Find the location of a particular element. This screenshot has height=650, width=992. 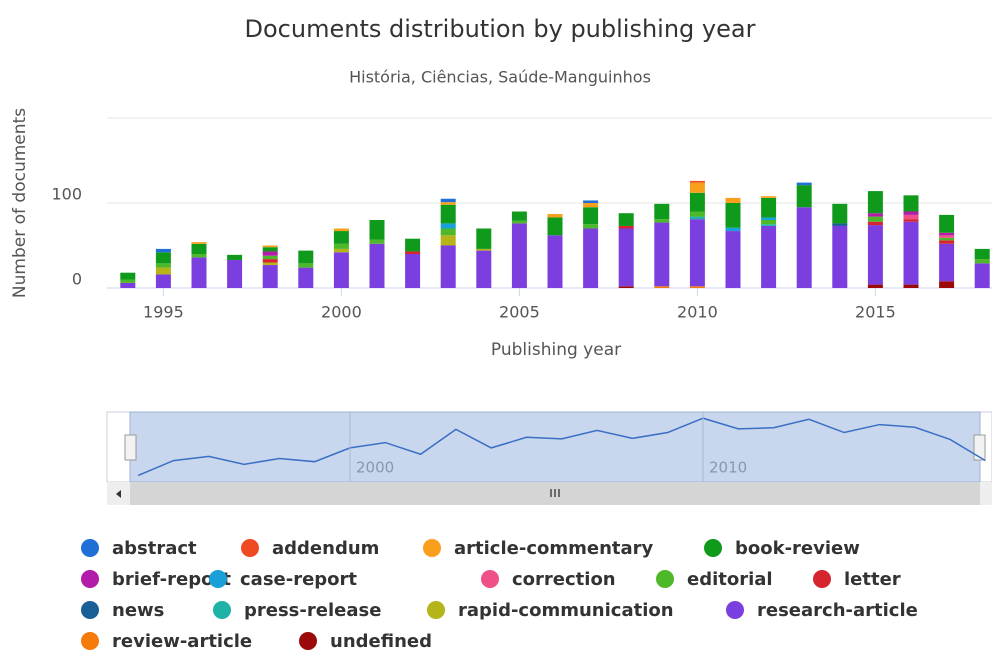

handle-right is located at coordinates (979, 447).